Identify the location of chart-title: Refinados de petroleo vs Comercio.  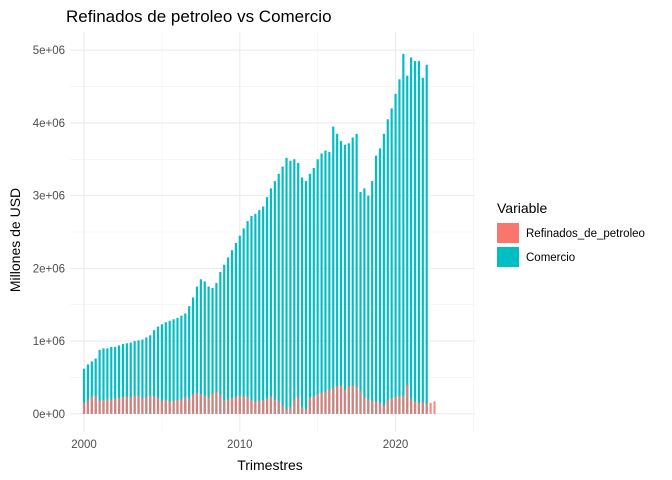
(199, 16).